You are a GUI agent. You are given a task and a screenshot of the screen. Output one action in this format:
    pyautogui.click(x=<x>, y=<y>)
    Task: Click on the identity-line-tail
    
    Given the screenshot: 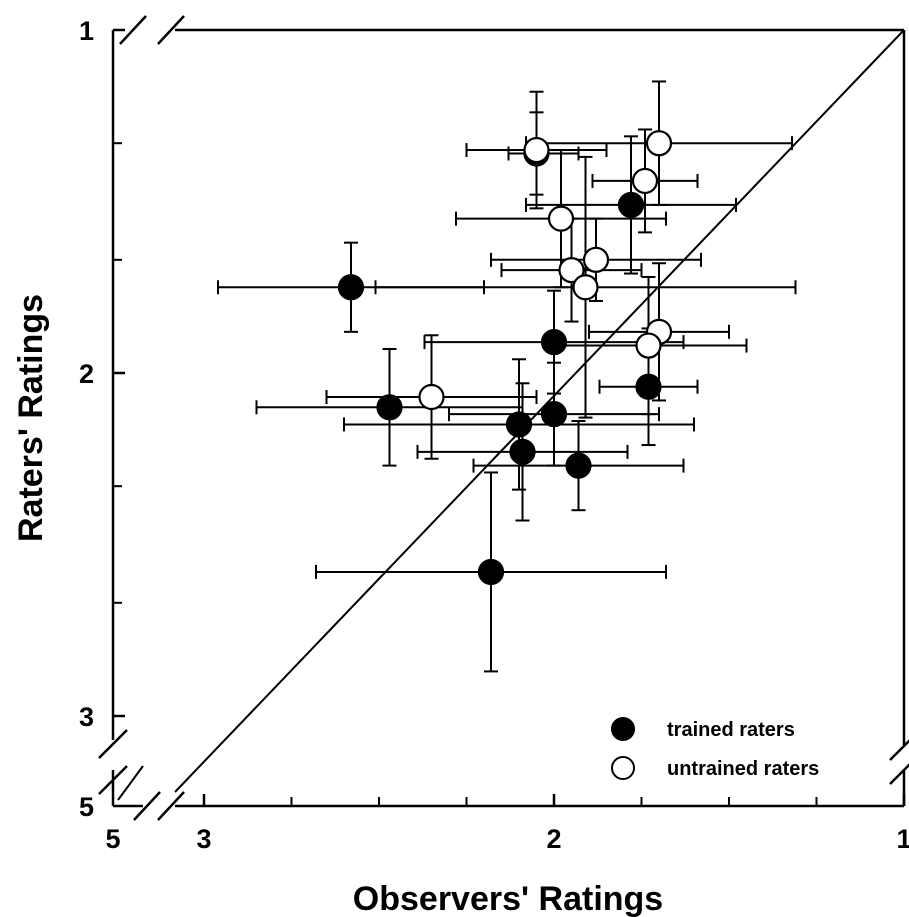 What is the action you would take?
    pyautogui.click(x=130, y=783)
    